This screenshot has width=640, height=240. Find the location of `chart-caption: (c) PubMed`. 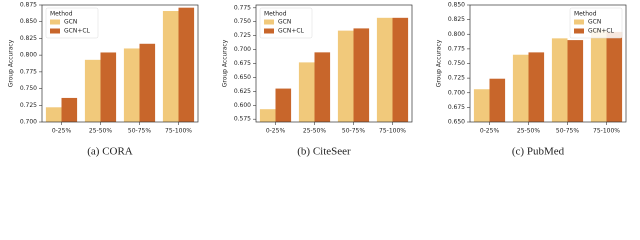

chart-caption: (c) PubMed is located at coordinates (538, 152).